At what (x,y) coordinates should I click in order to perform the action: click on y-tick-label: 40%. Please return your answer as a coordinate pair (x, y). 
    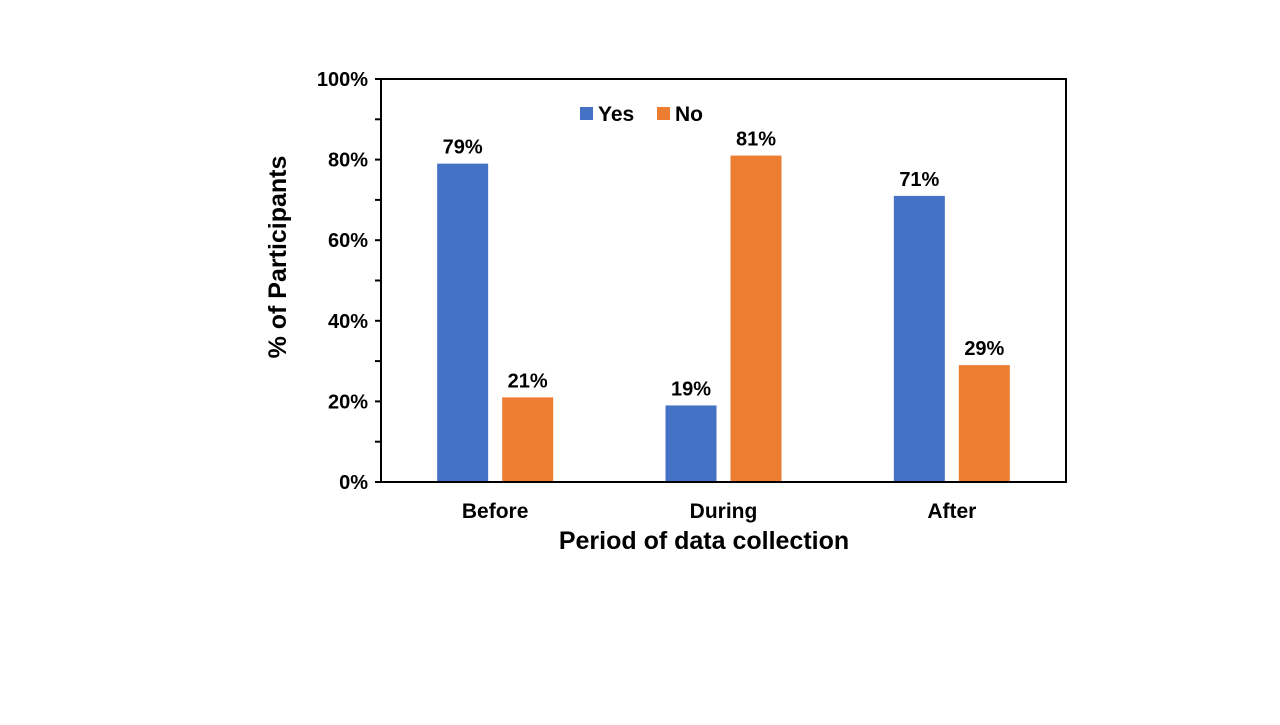
    Looking at the image, I should click on (348, 322).